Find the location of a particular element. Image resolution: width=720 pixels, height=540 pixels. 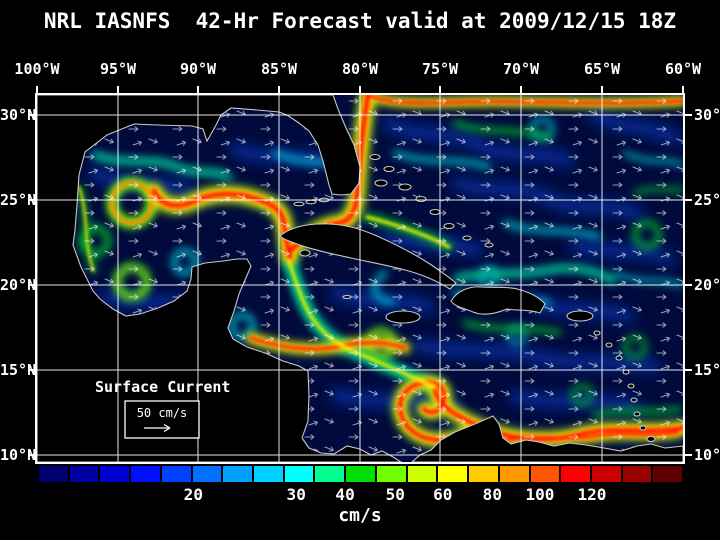

lon-axis: 100°W 95°W 90°W 85°W 80°W 75°W 70°W 65°W 60°W is located at coordinates (357, 77).